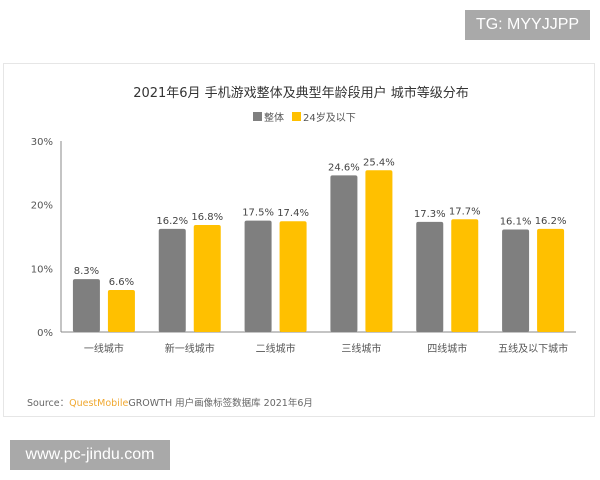 The height and width of the screenshot is (480, 600). Describe the element at coordinates (258, 213) in the screenshot. I see `data-label: 17.5%` at that location.